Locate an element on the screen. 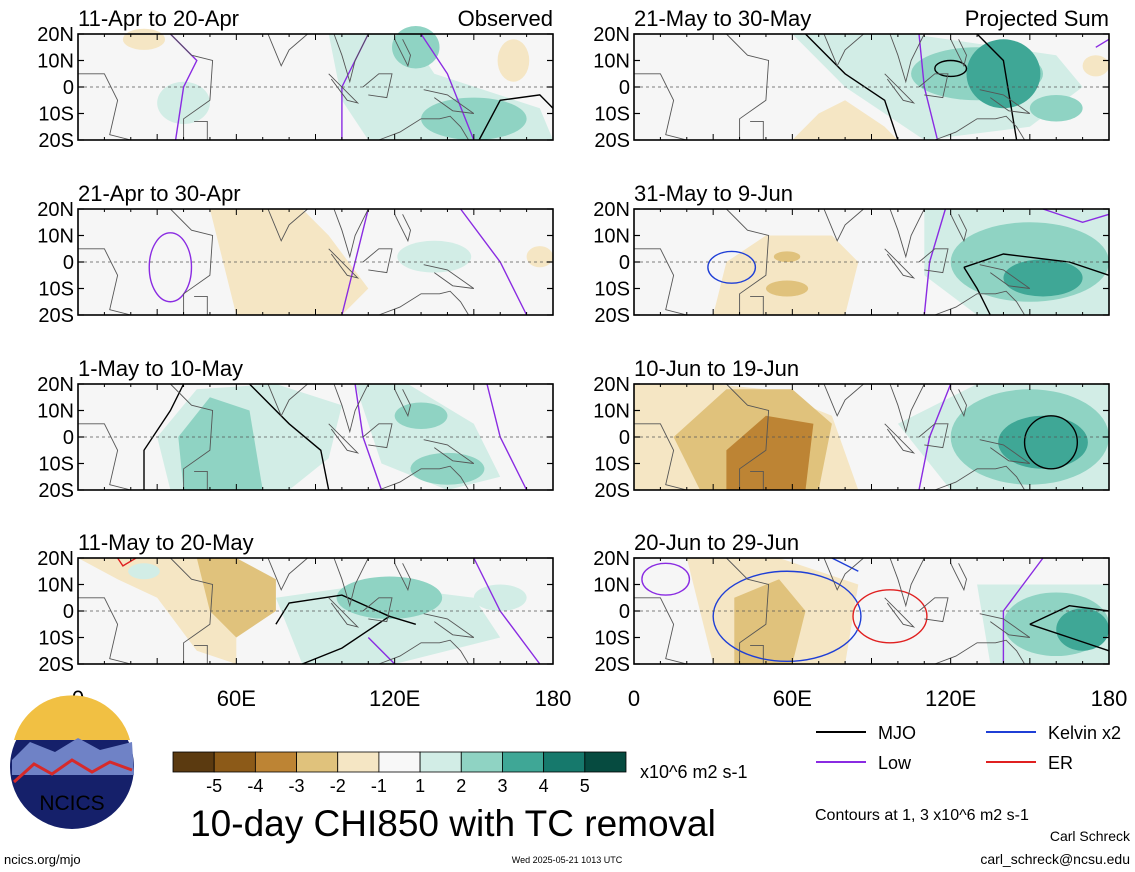  ncics-logo: NCICS is located at coordinates (72, 762).